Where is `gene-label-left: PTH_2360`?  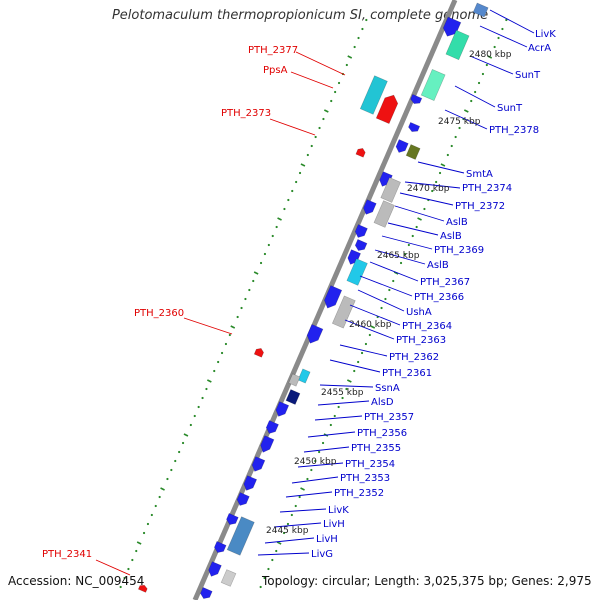 gene-label-left: PTH_2360 is located at coordinates (159, 313).